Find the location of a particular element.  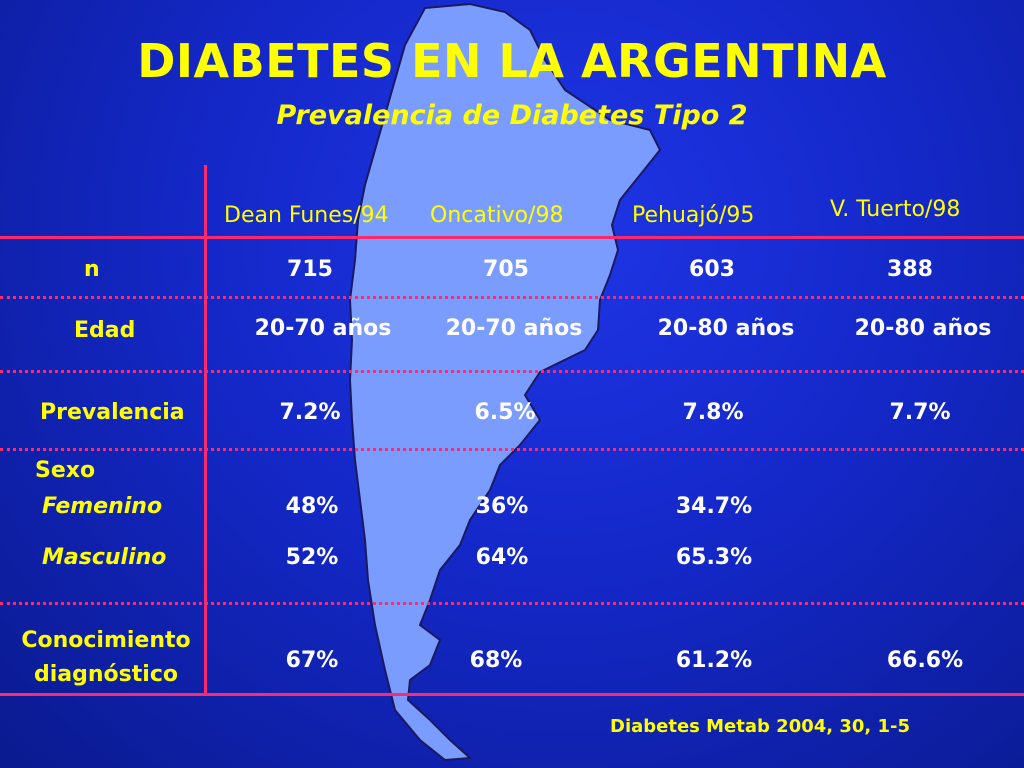

row-label-masculino: Masculino is located at coordinates (104, 557).